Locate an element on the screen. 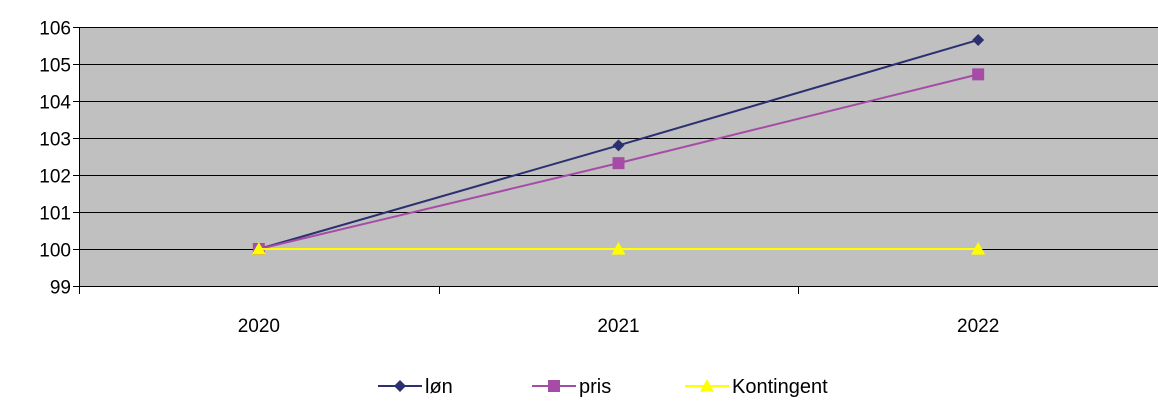  legend-label: løn is located at coordinates (439, 387).